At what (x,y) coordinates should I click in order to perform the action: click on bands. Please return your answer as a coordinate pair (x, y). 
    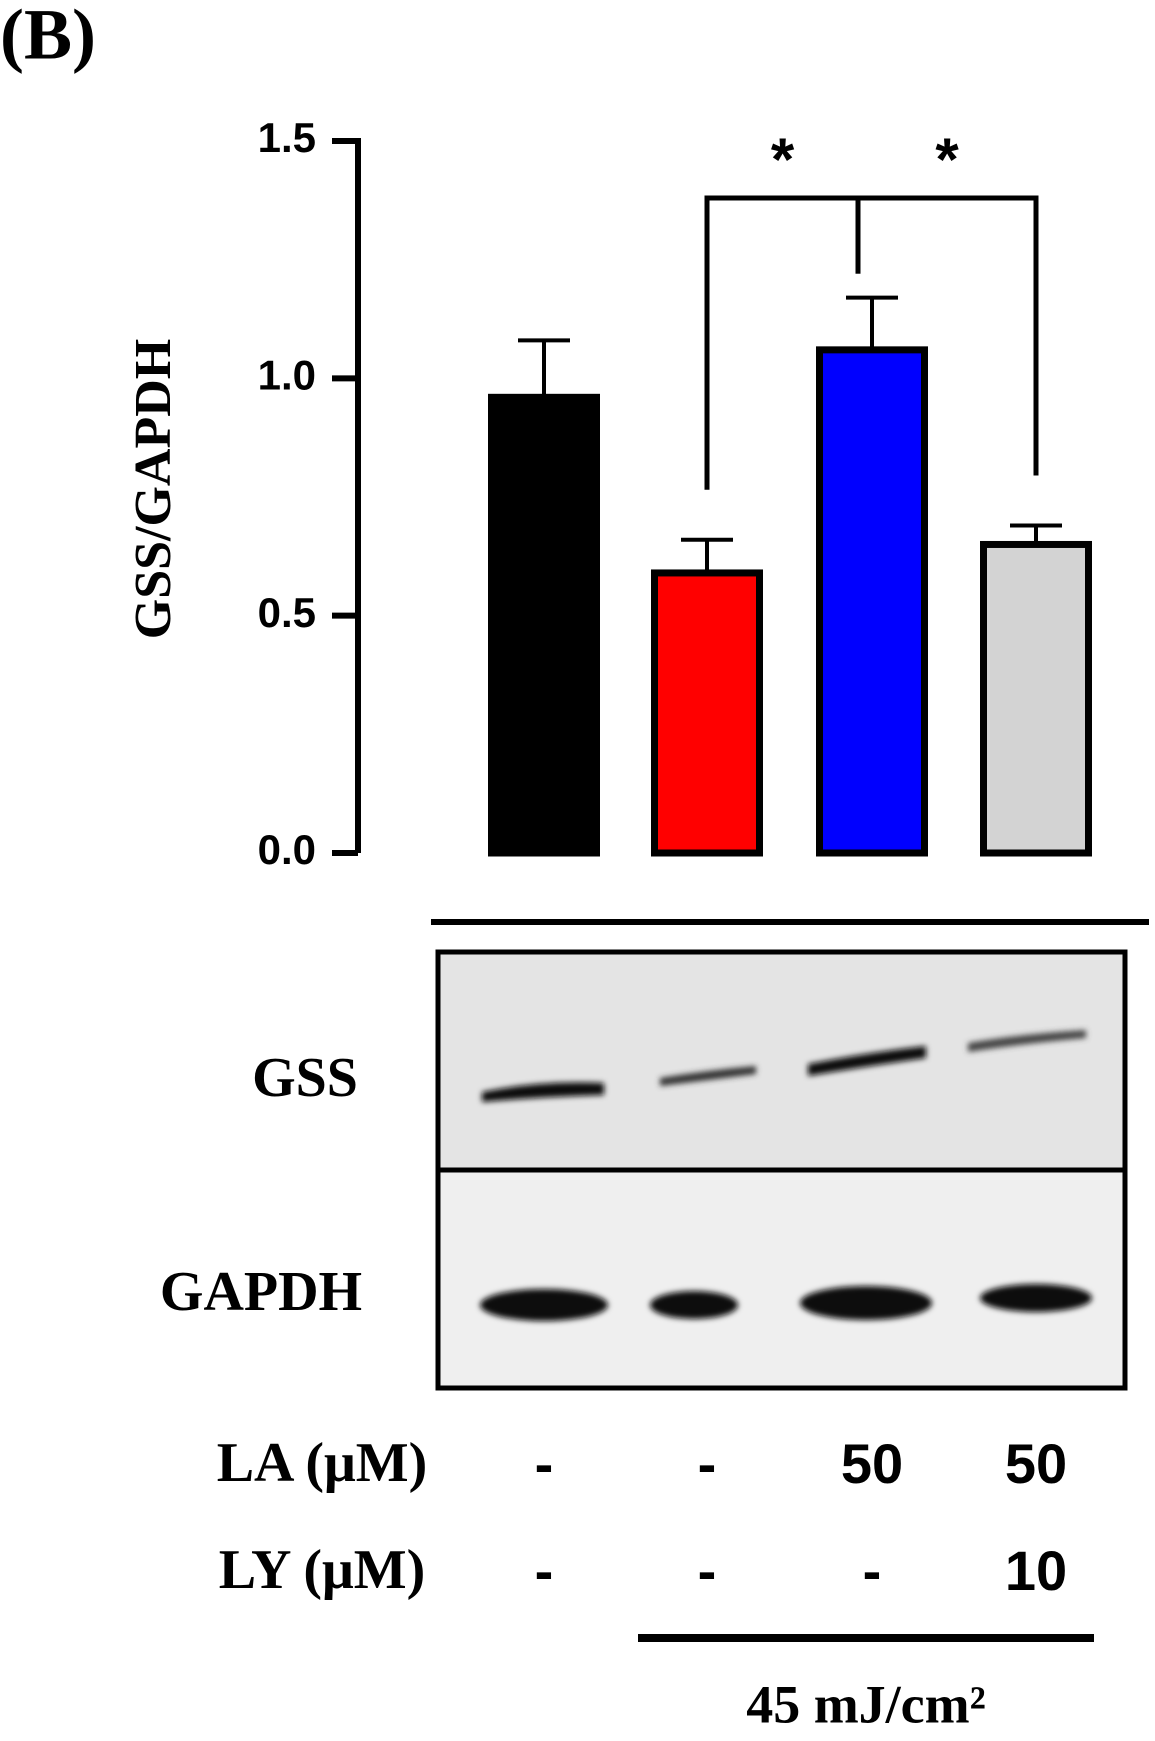
    Looking at the image, I should click on (786, 1175).